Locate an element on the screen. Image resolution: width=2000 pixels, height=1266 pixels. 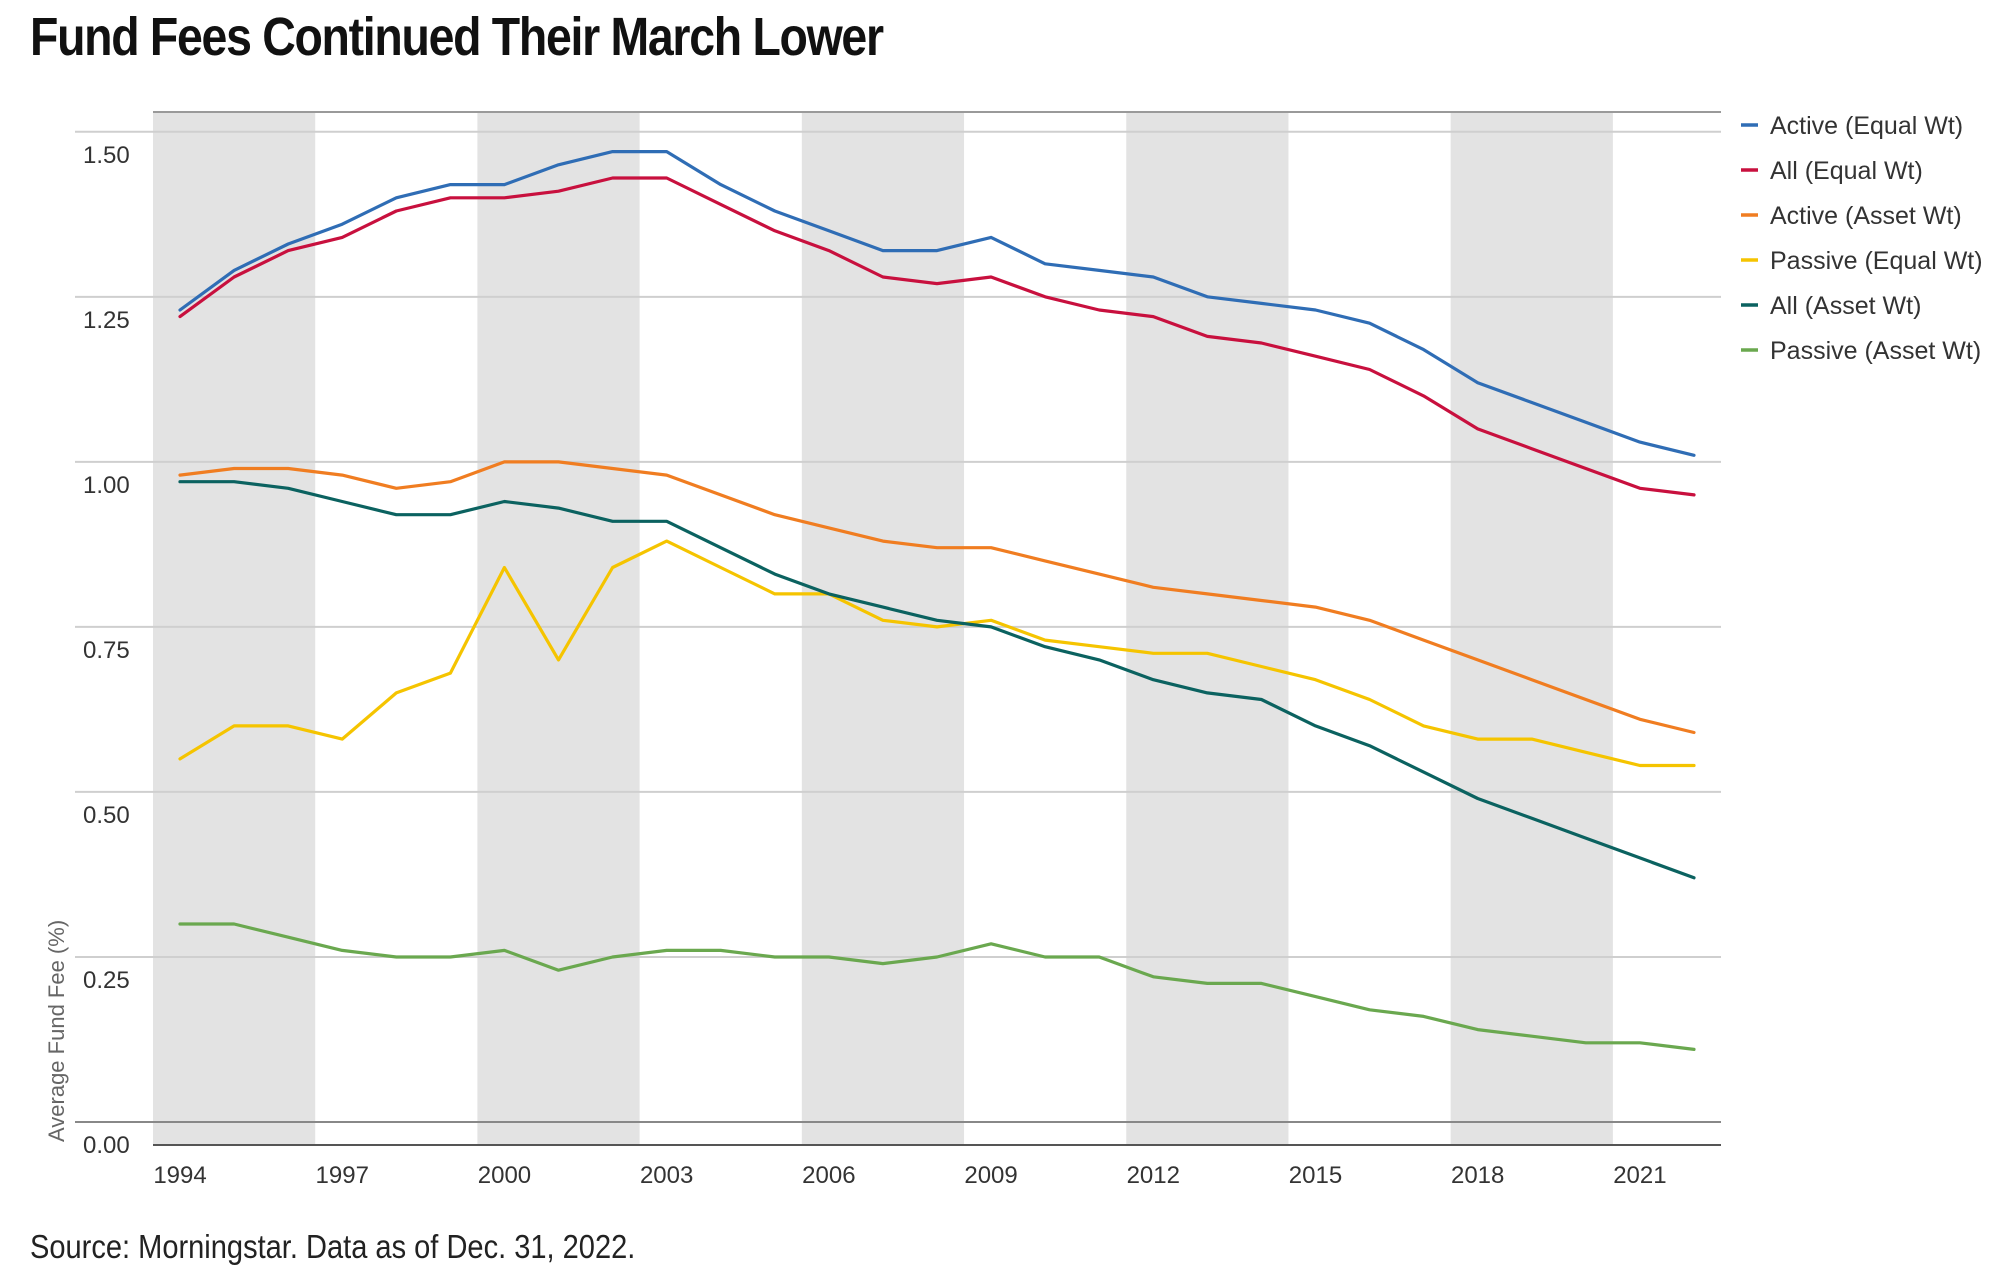
x-tick-label: 2021 is located at coordinates (1639, 1175).